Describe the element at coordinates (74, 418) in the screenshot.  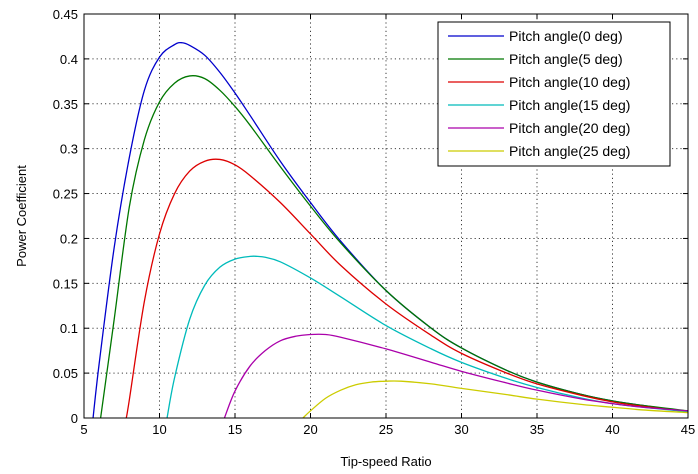
I see `y-tick-label: 0` at that location.